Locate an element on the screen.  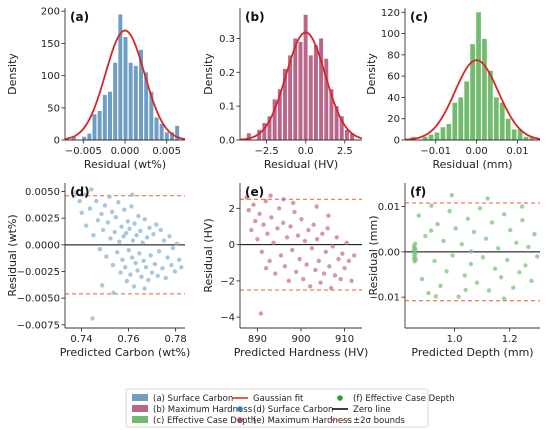
x-tick-label: −0.01 is located at coordinates (435, 151).